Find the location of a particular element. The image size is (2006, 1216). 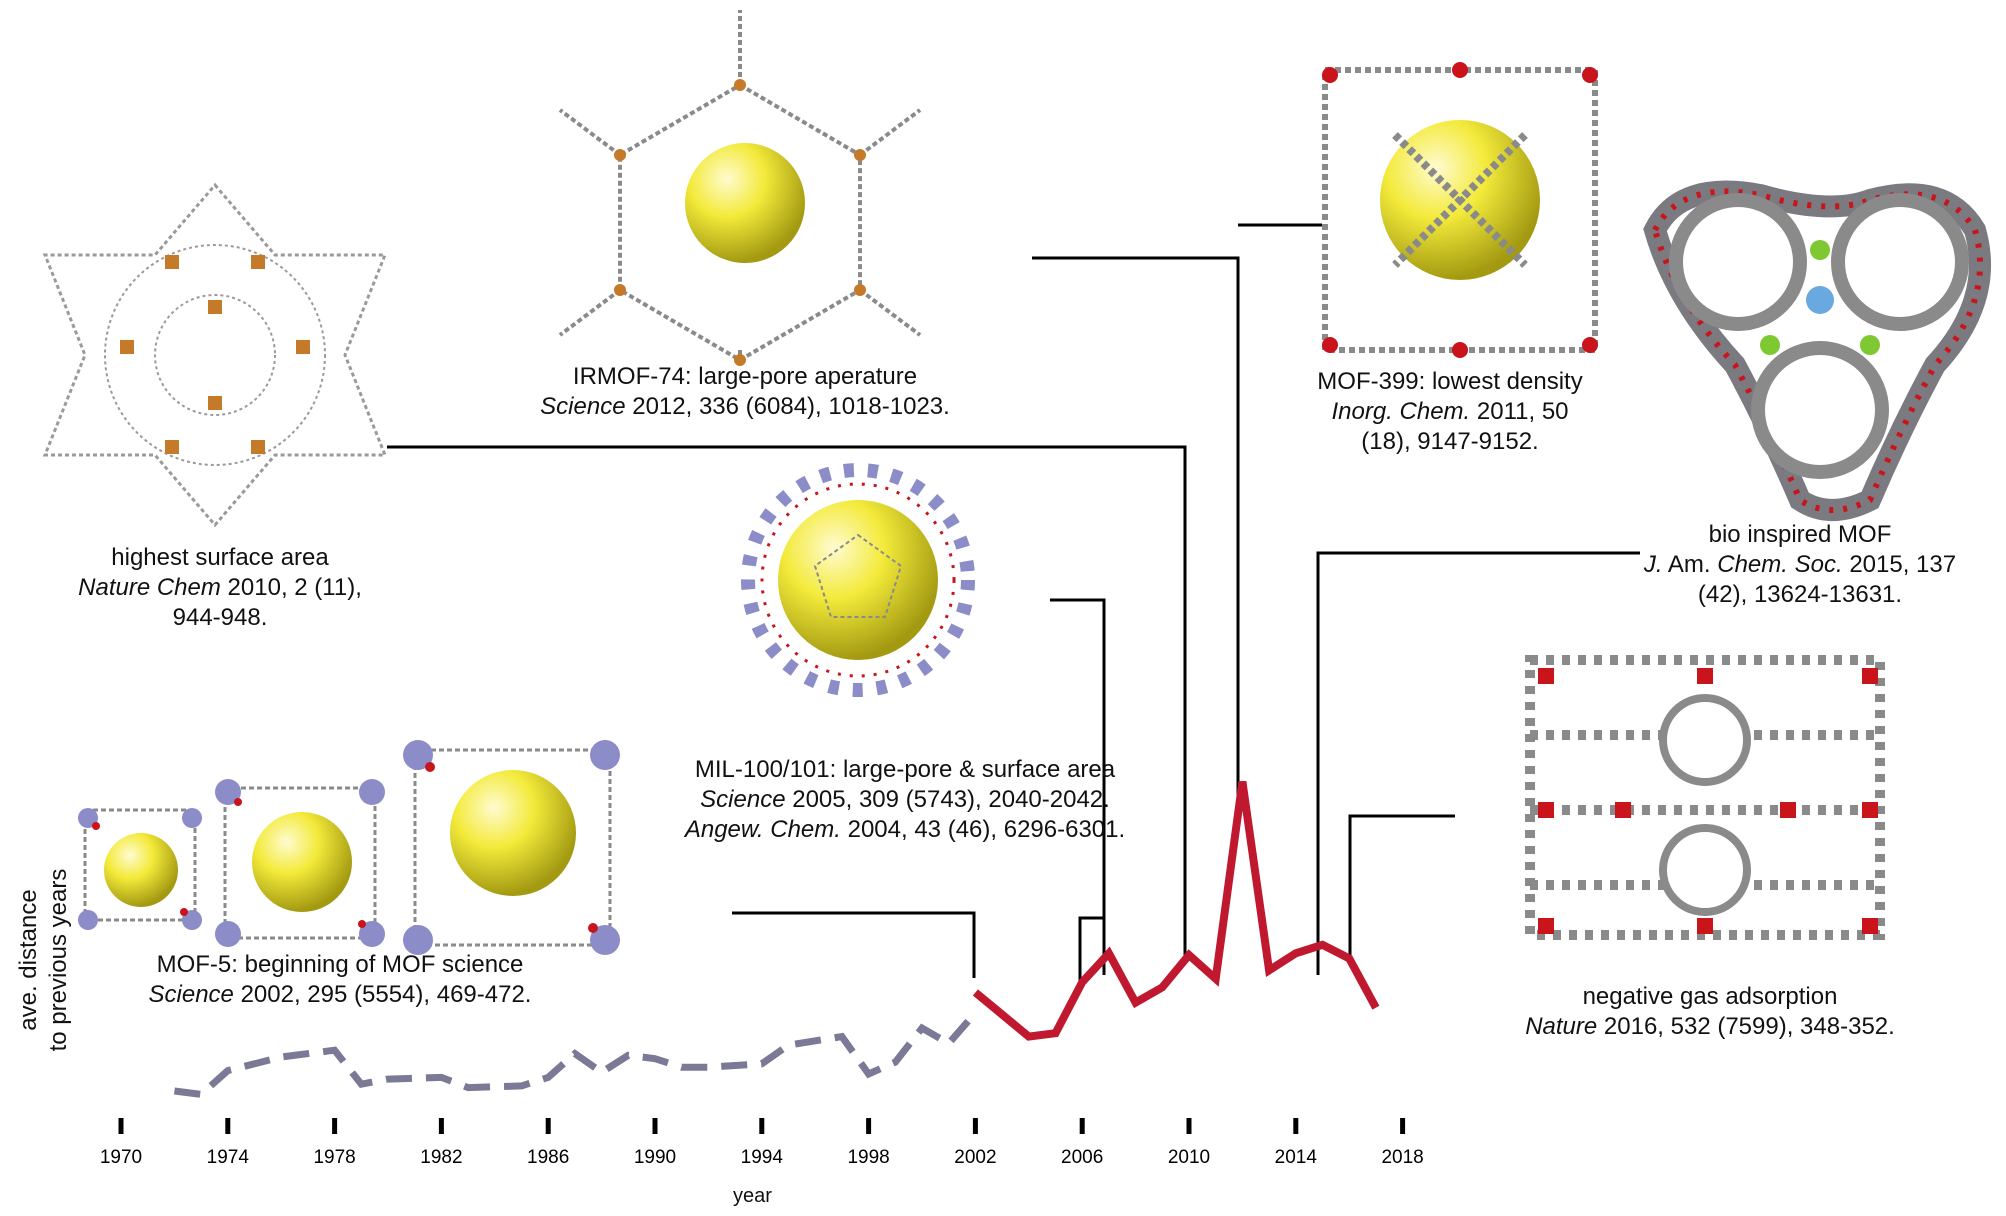

irmof-ref: 2012, 336 (6084), 1018-1023. is located at coordinates (791, 406).